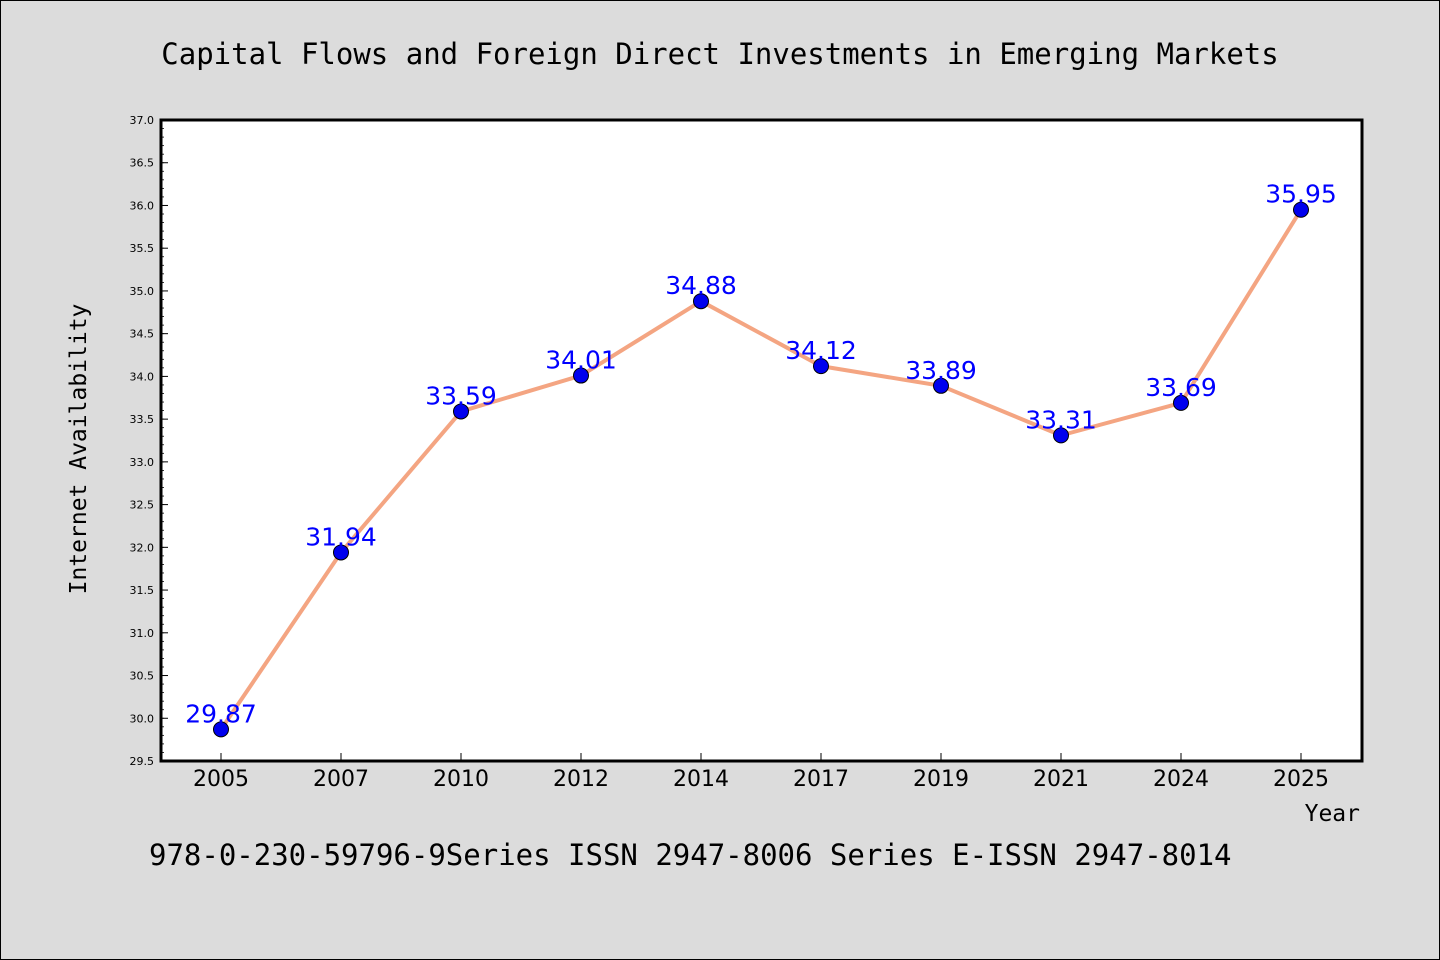 This screenshot has width=1440, height=960. I want to click on x-tick-label: 2007, so click(341, 779).